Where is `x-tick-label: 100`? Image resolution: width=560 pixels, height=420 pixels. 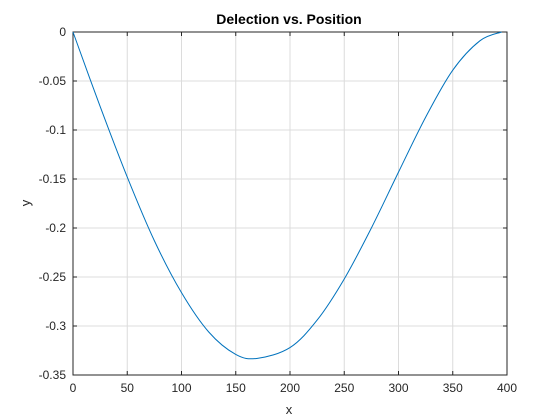 x-tick-label: 100 is located at coordinates (181, 388).